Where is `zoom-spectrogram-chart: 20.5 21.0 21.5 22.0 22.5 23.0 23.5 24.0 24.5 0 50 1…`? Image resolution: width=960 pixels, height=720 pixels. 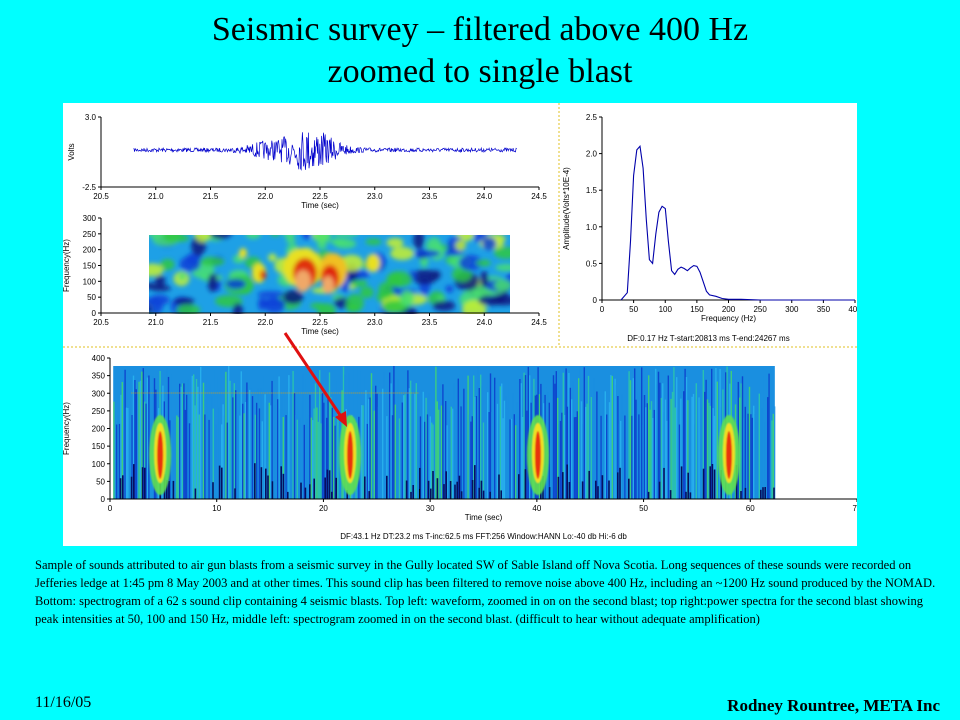 zoom-spectrogram-chart: 20.5 21.0 21.5 22.0 22.5 23.0 23.5 24.0 24.5 0 50 1… is located at coordinates (304, 275).